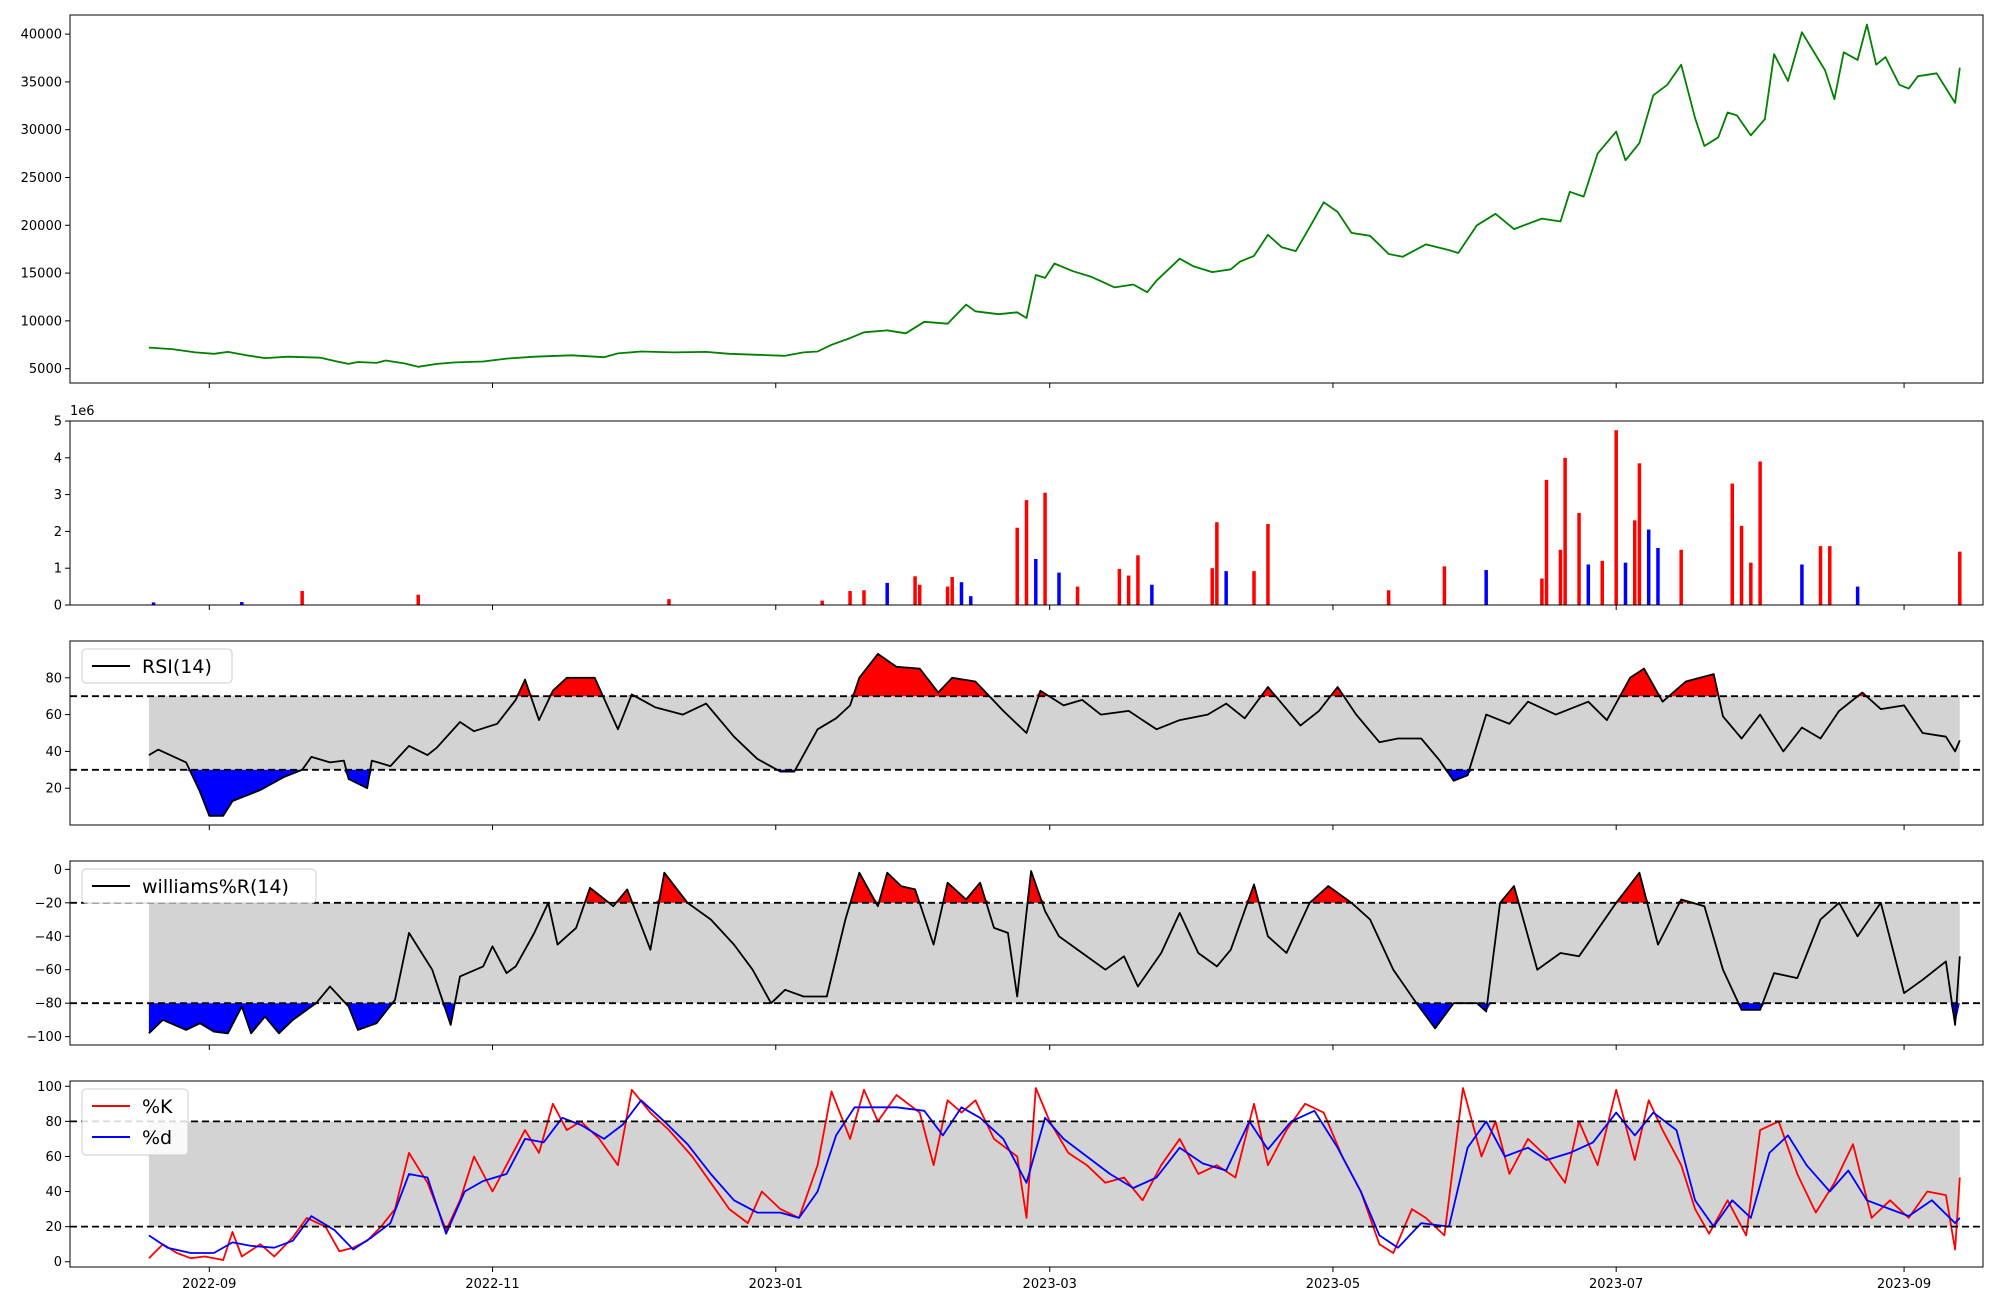 This screenshot has height=1300, width=2000. Describe the element at coordinates (157, 1138) in the screenshot. I see `stoch-legend-label: %d` at that location.